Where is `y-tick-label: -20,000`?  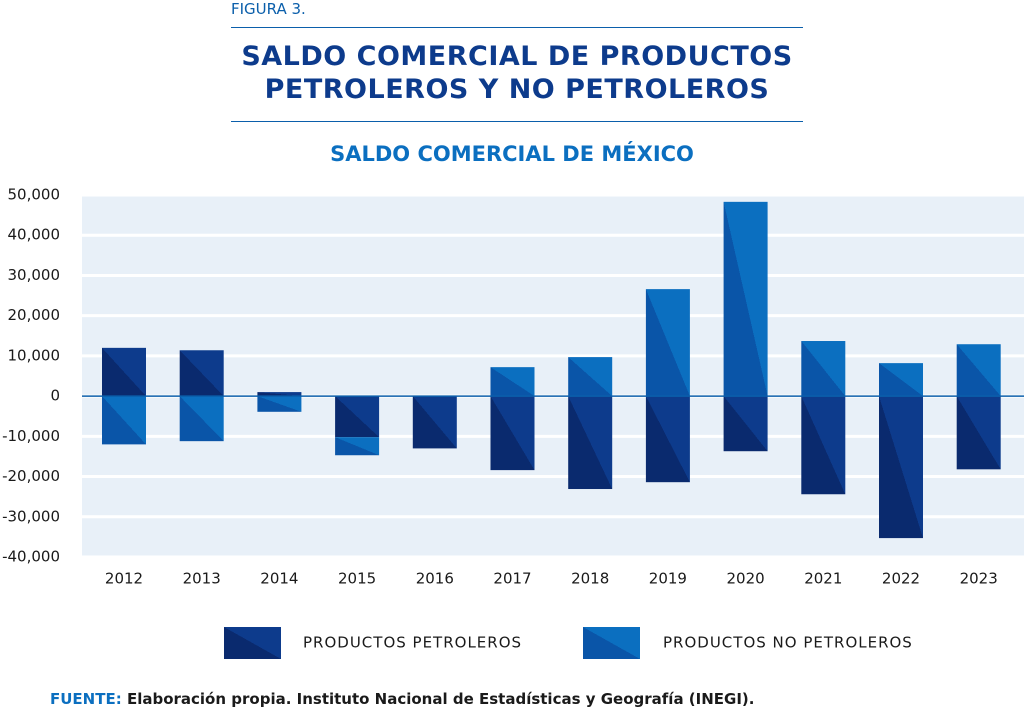 y-tick-label: -20,000 is located at coordinates (31, 476).